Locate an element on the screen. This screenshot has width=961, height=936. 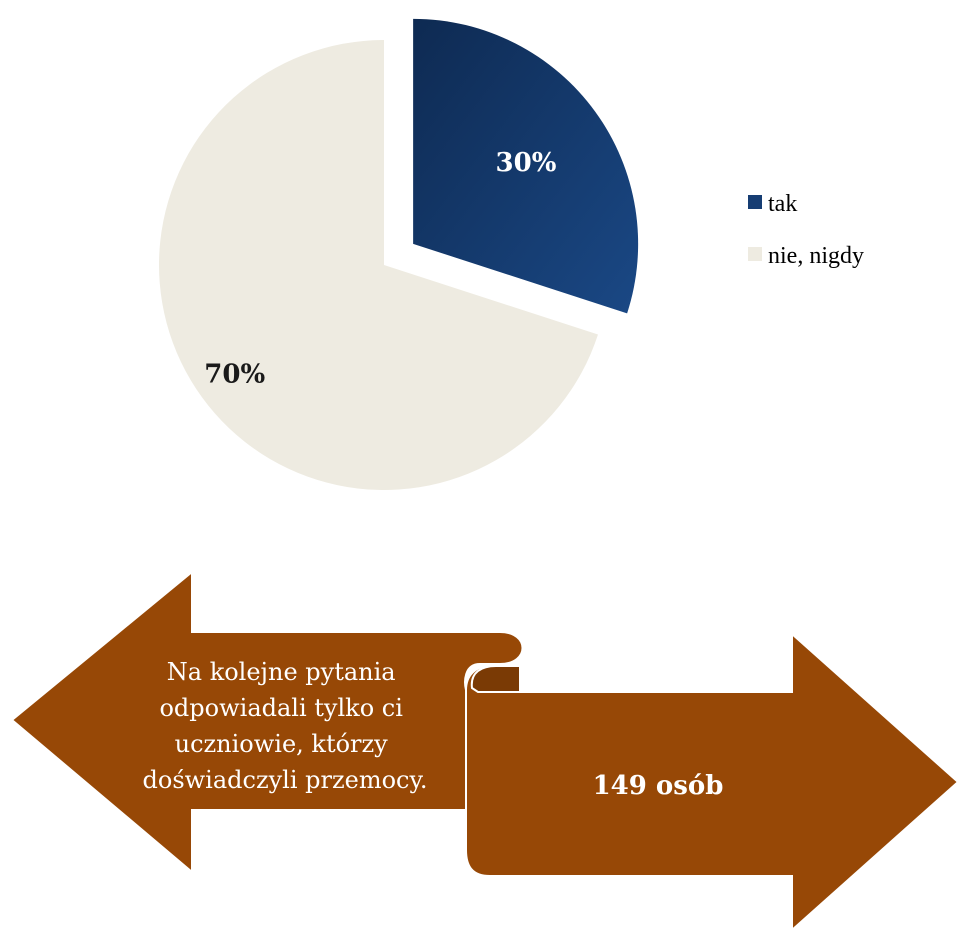
left-arrow-line-1: Na kolejne pytania is located at coordinates (281, 672).